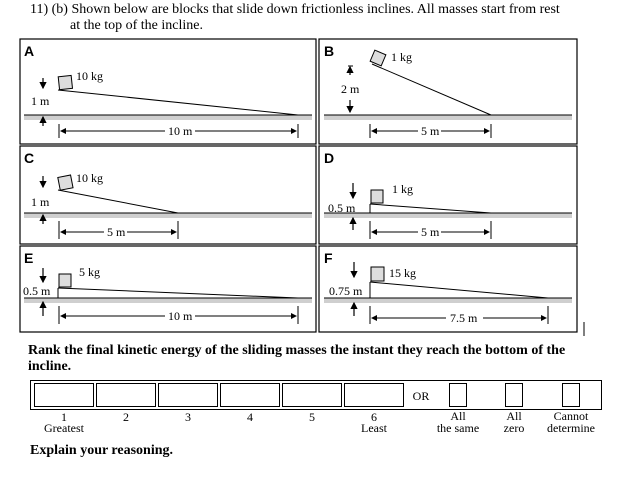 The image size is (630, 486). I want to click on rank-number-6: 6, so click(374, 417).